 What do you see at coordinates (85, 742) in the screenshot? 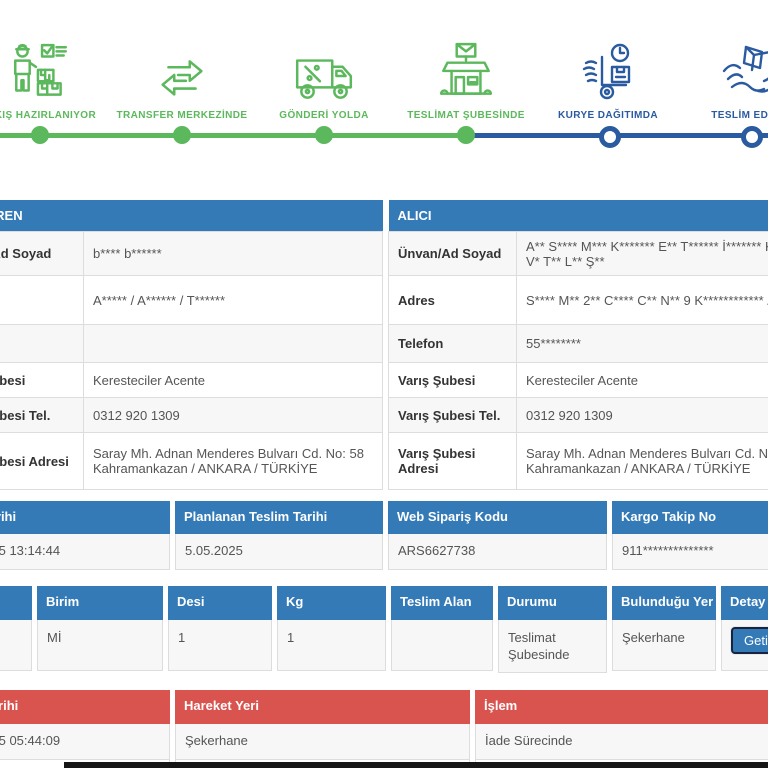
I see `movement-date: 5.05.2025 05:44:09` at bounding box center [85, 742].